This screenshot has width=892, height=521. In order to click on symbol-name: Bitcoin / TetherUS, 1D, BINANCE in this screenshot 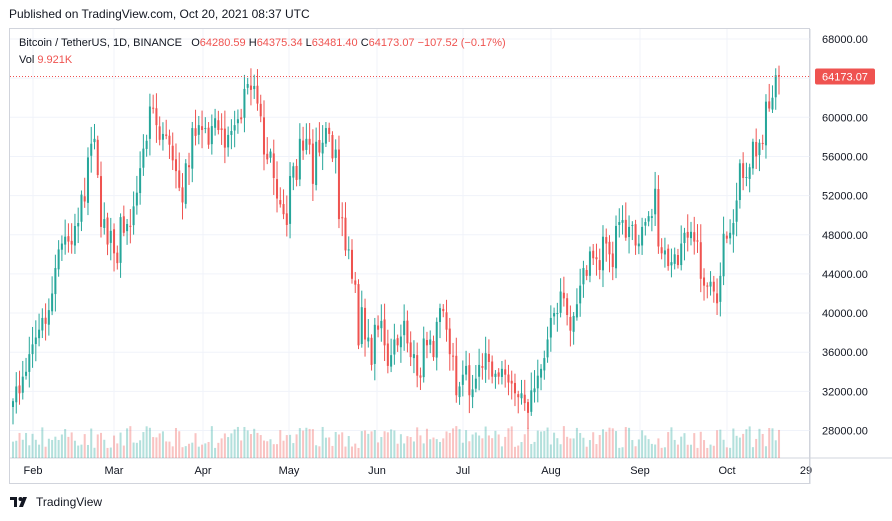, I will do `click(101, 43)`.